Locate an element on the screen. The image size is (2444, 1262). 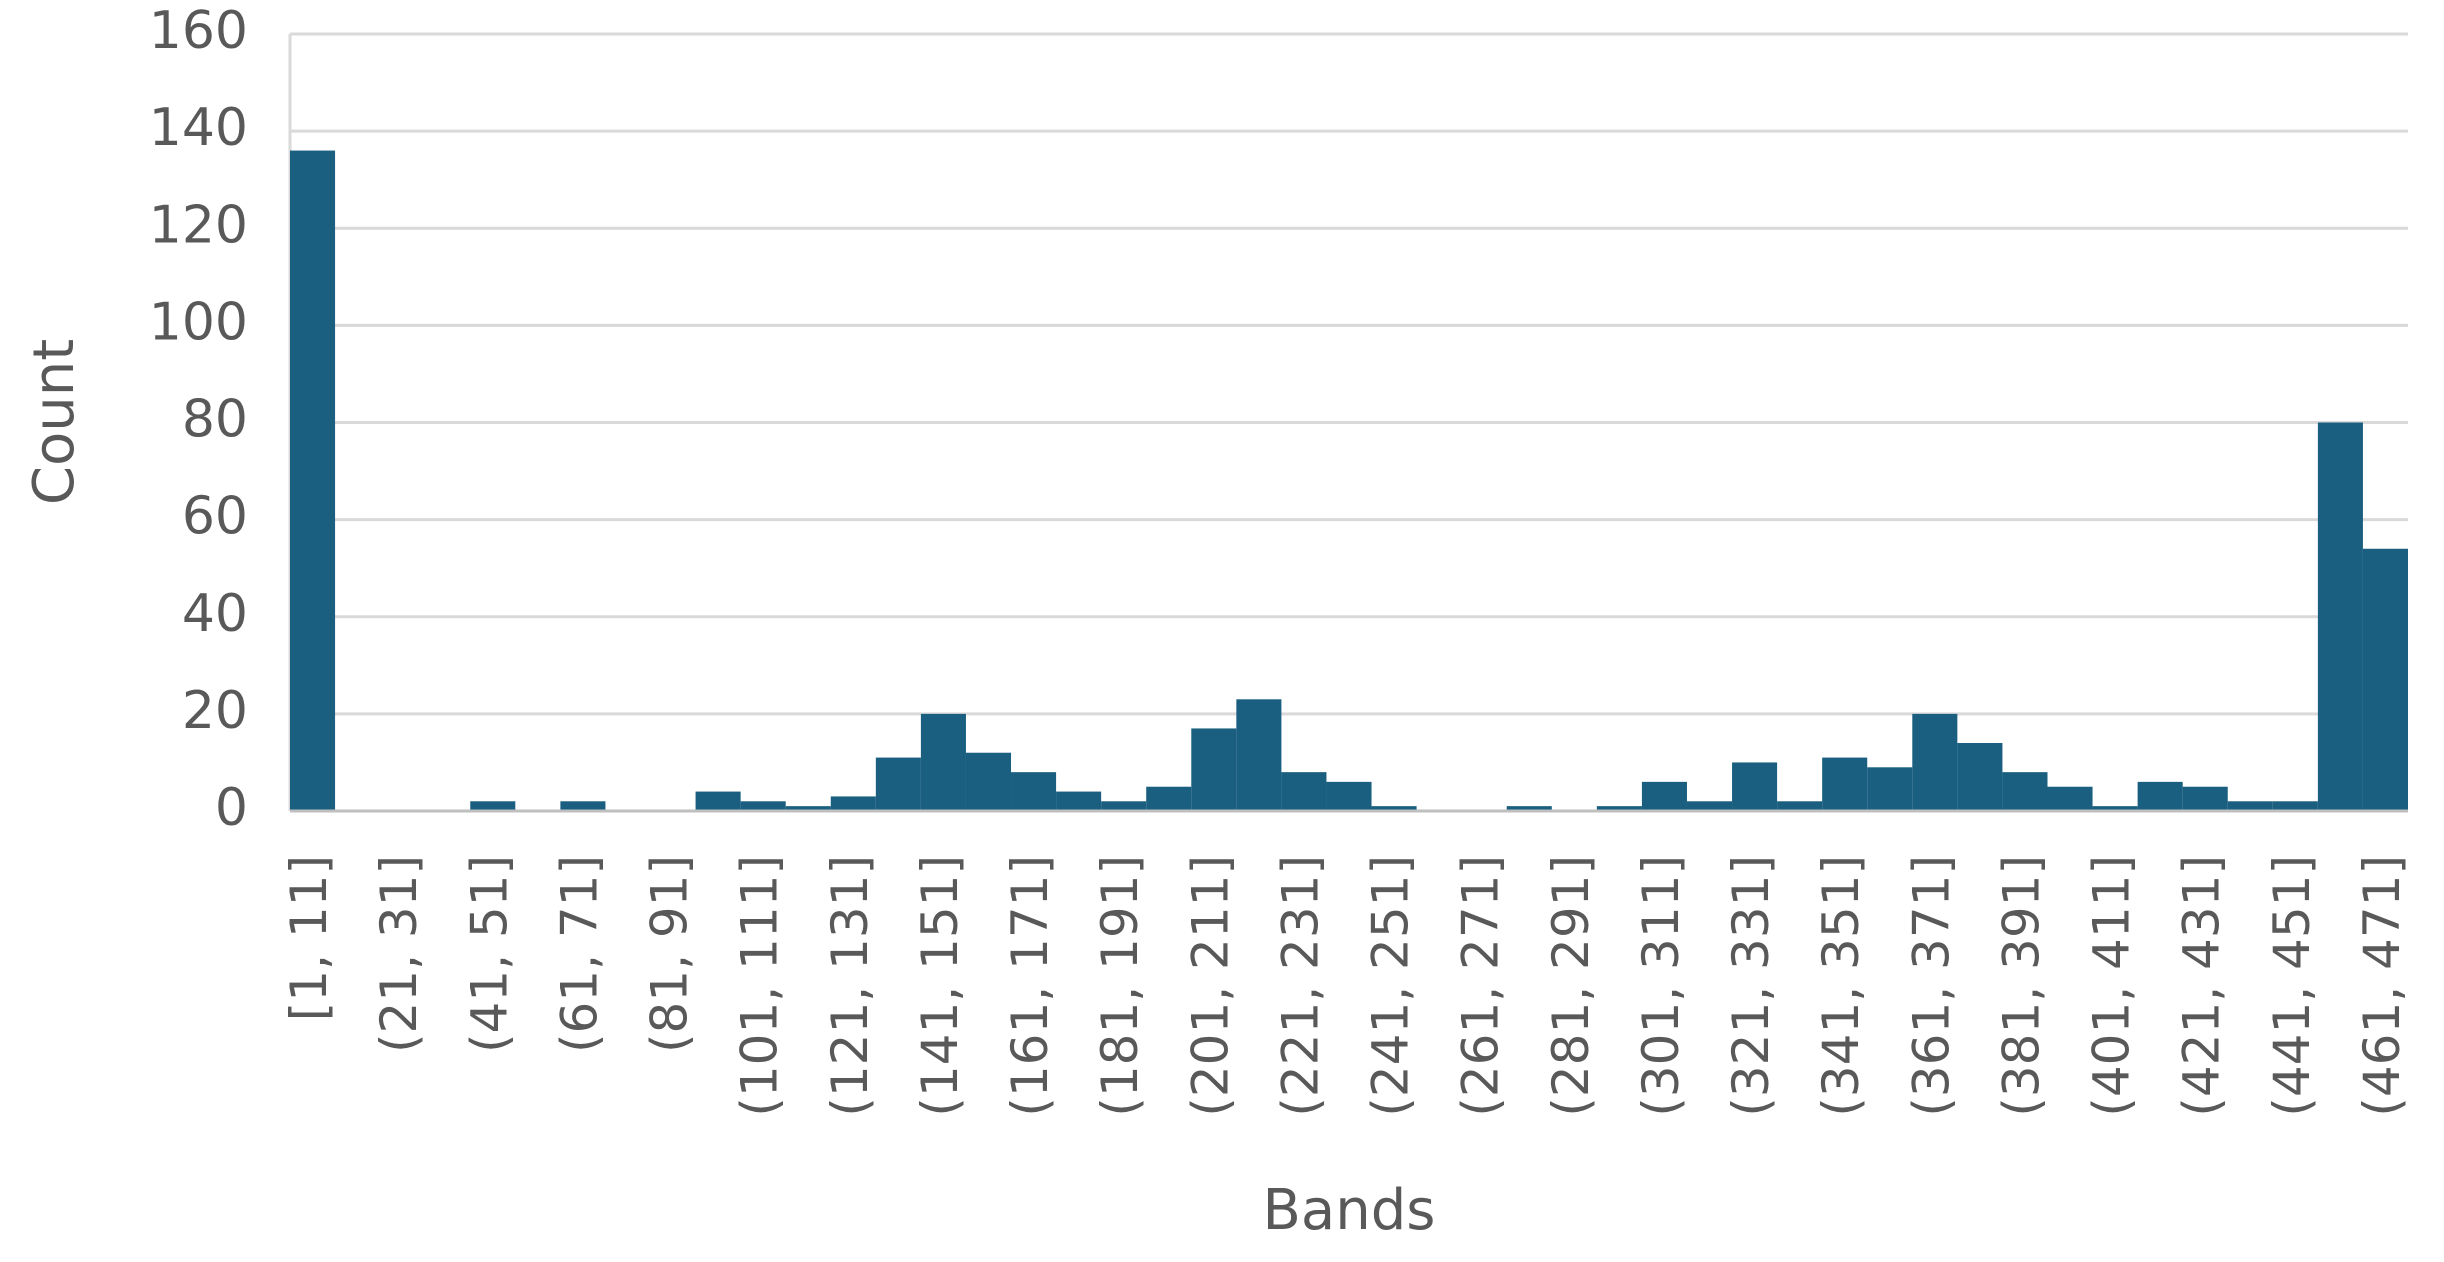
x-tick-label: (441, 451] is located at coordinates (2292, 986).